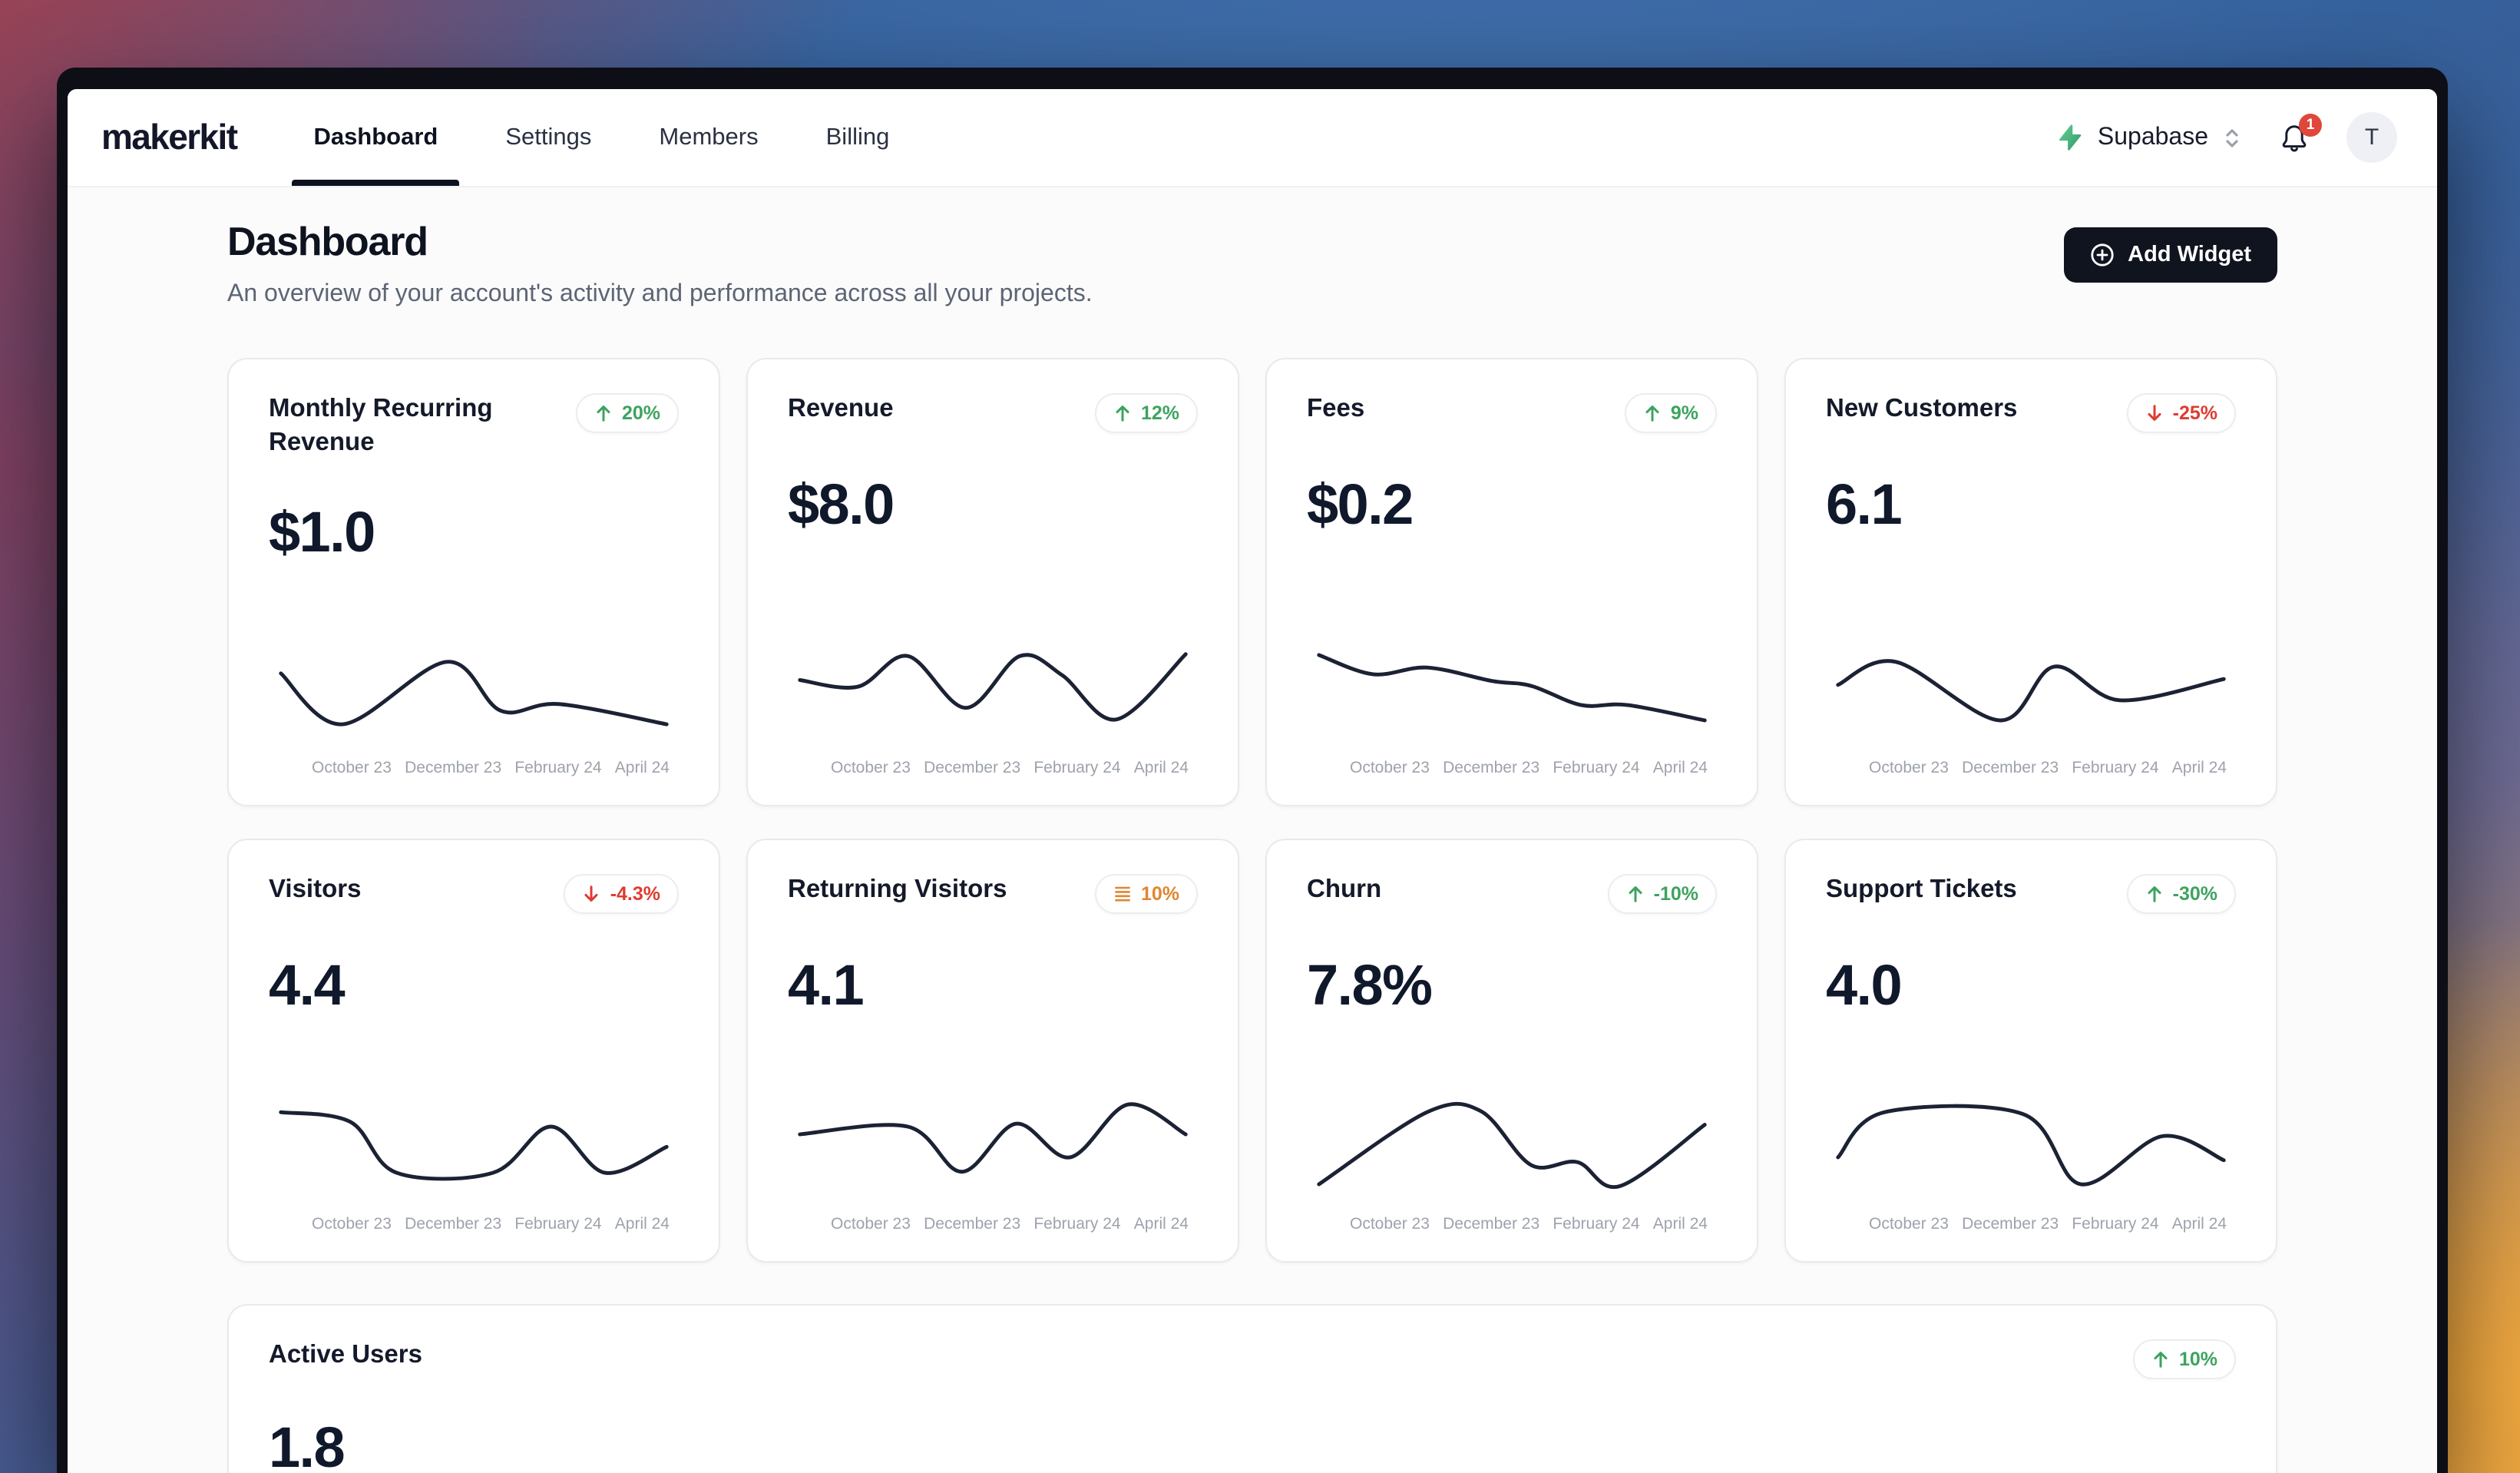 This screenshot has height=1473, width=2520. Describe the element at coordinates (2310, 124) in the screenshot. I see `notification-count-badge: 1` at that location.